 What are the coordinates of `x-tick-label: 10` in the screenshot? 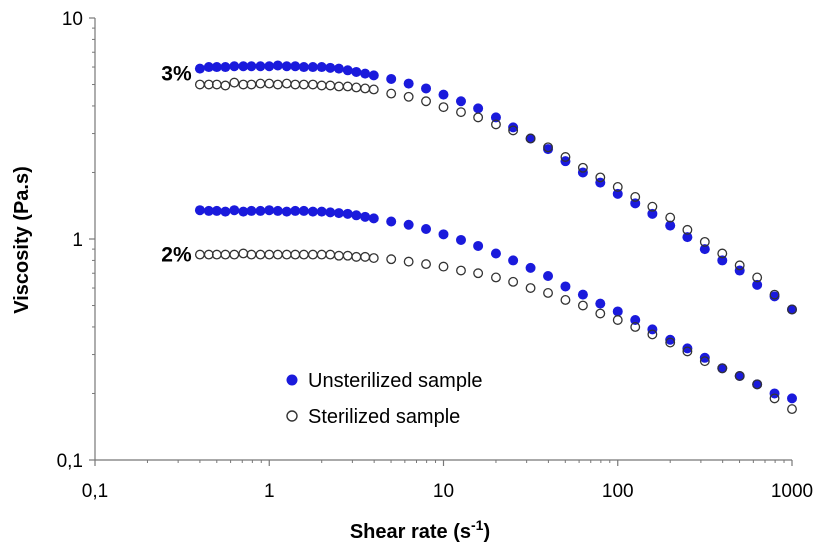 It's located at (443, 491).